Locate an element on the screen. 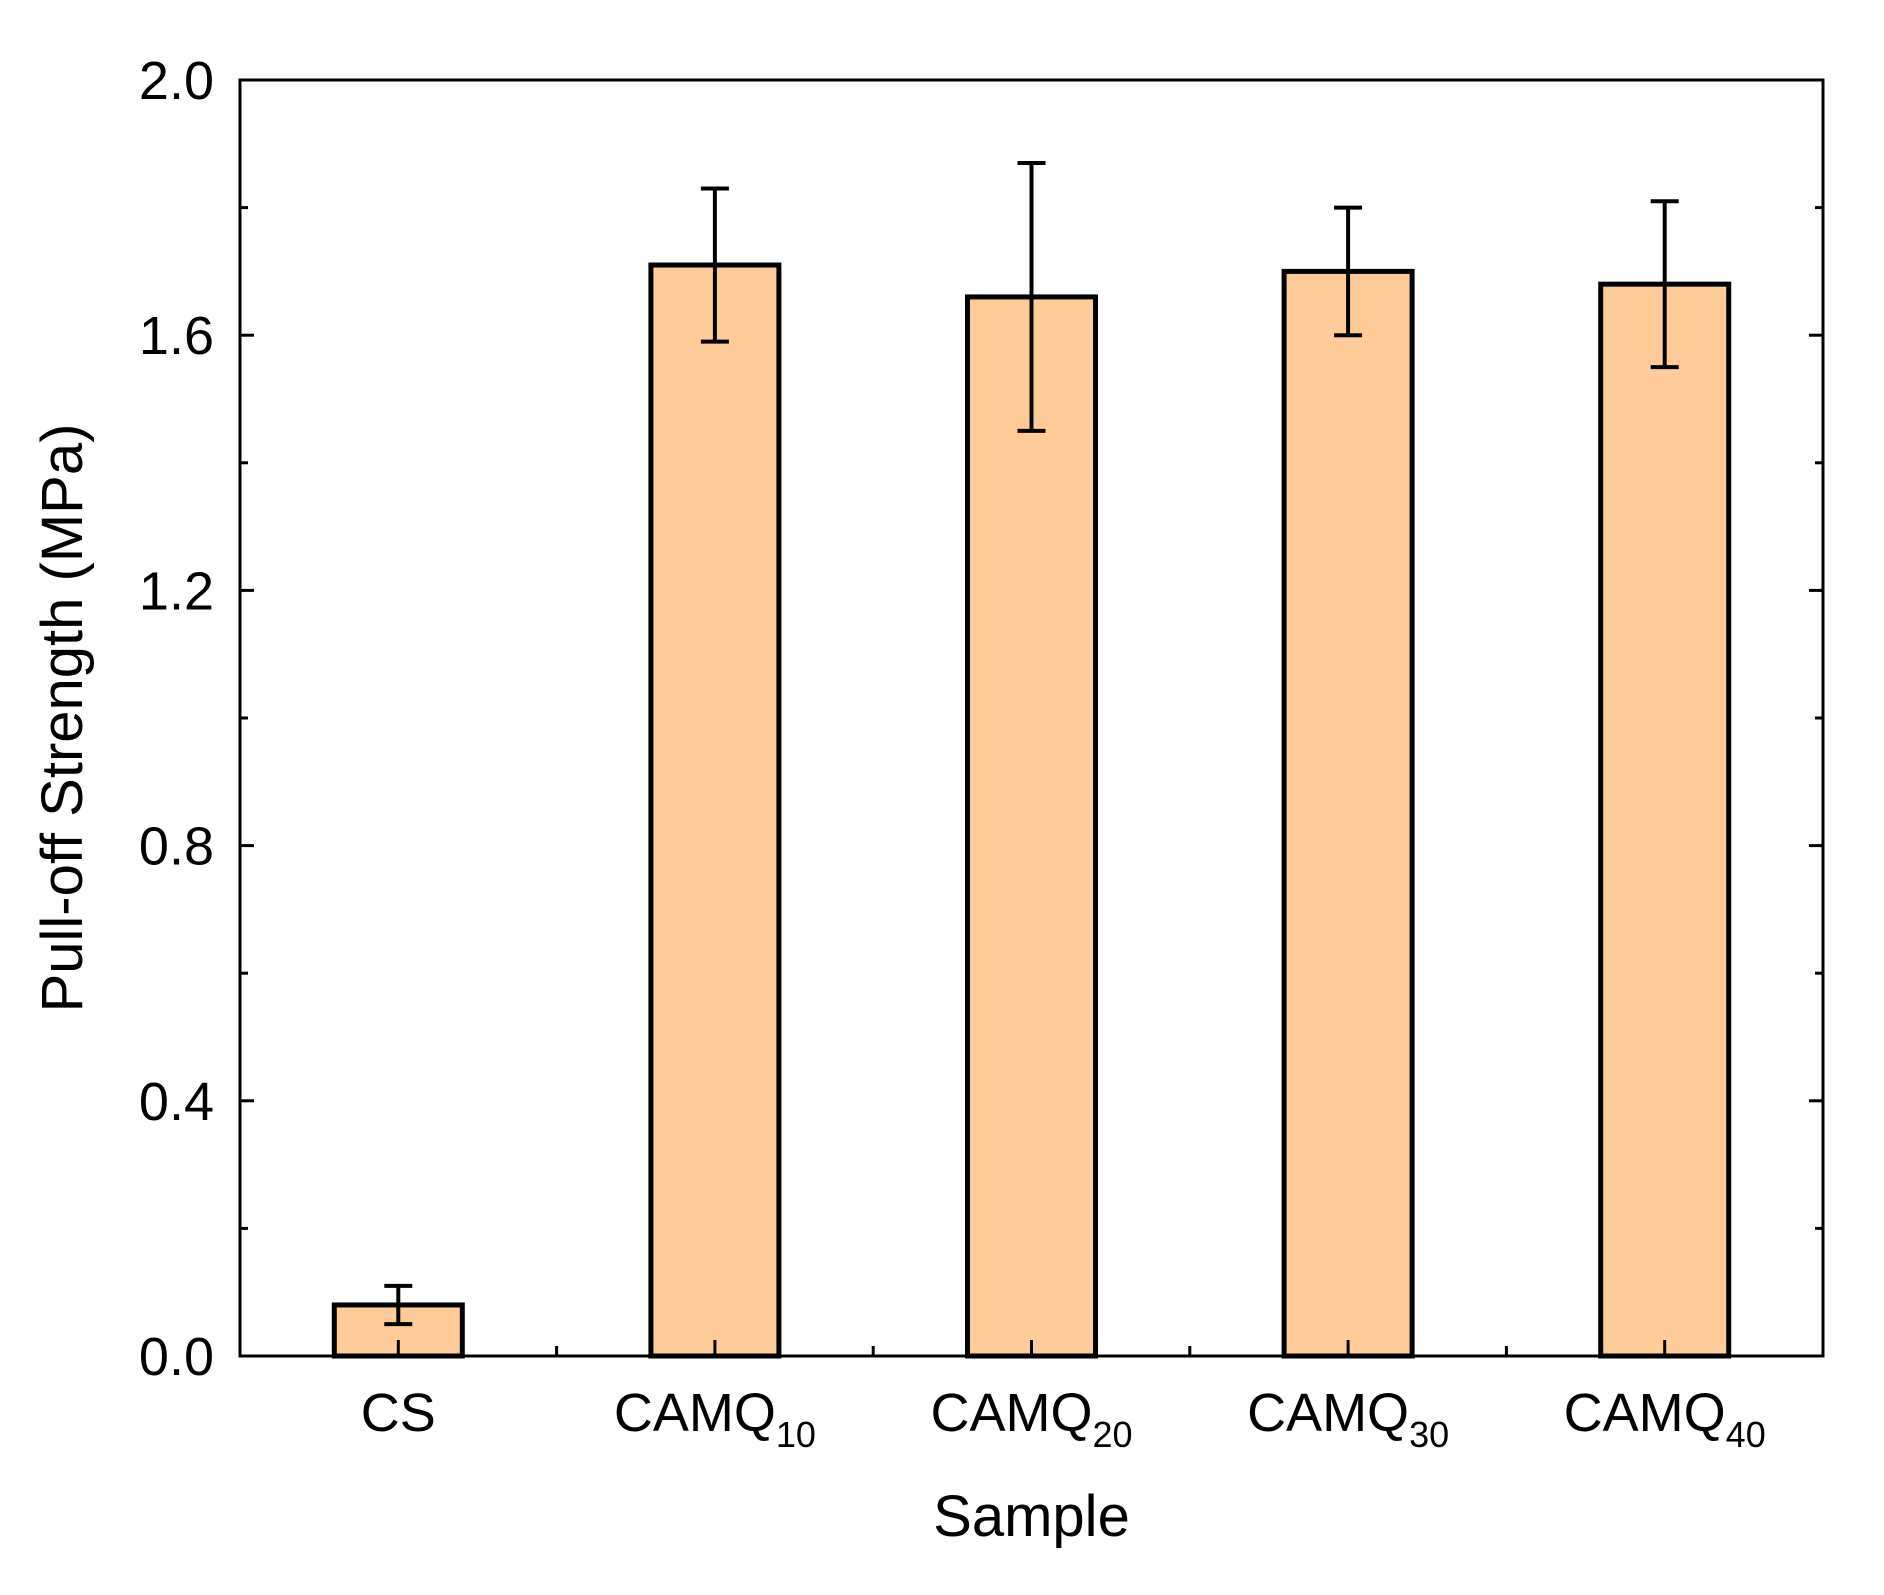 The width and height of the screenshot is (1884, 1595). x-tick-label: CAMQ10 is located at coordinates (715, 1419).